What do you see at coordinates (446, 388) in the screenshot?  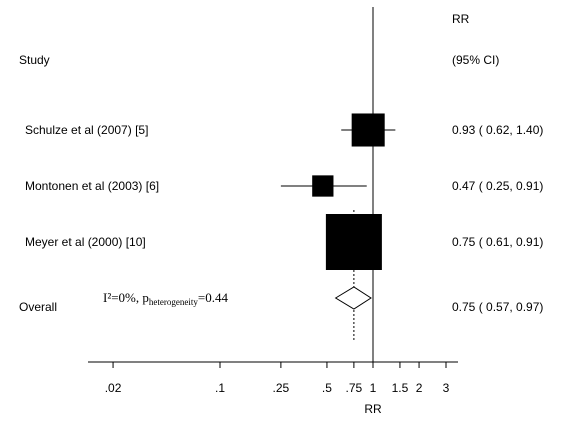 I see `x-tick-label: 3` at bounding box center [446, 388].